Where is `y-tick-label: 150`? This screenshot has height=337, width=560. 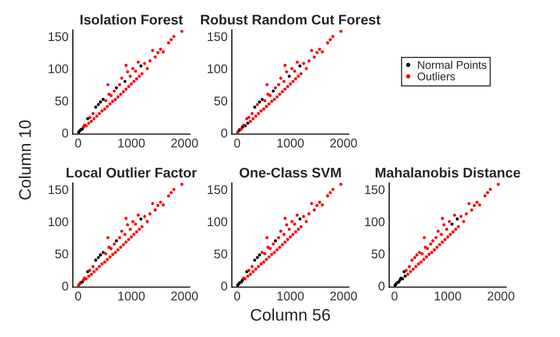
y-tick-label: 150 is located at coordinates (58, 189).